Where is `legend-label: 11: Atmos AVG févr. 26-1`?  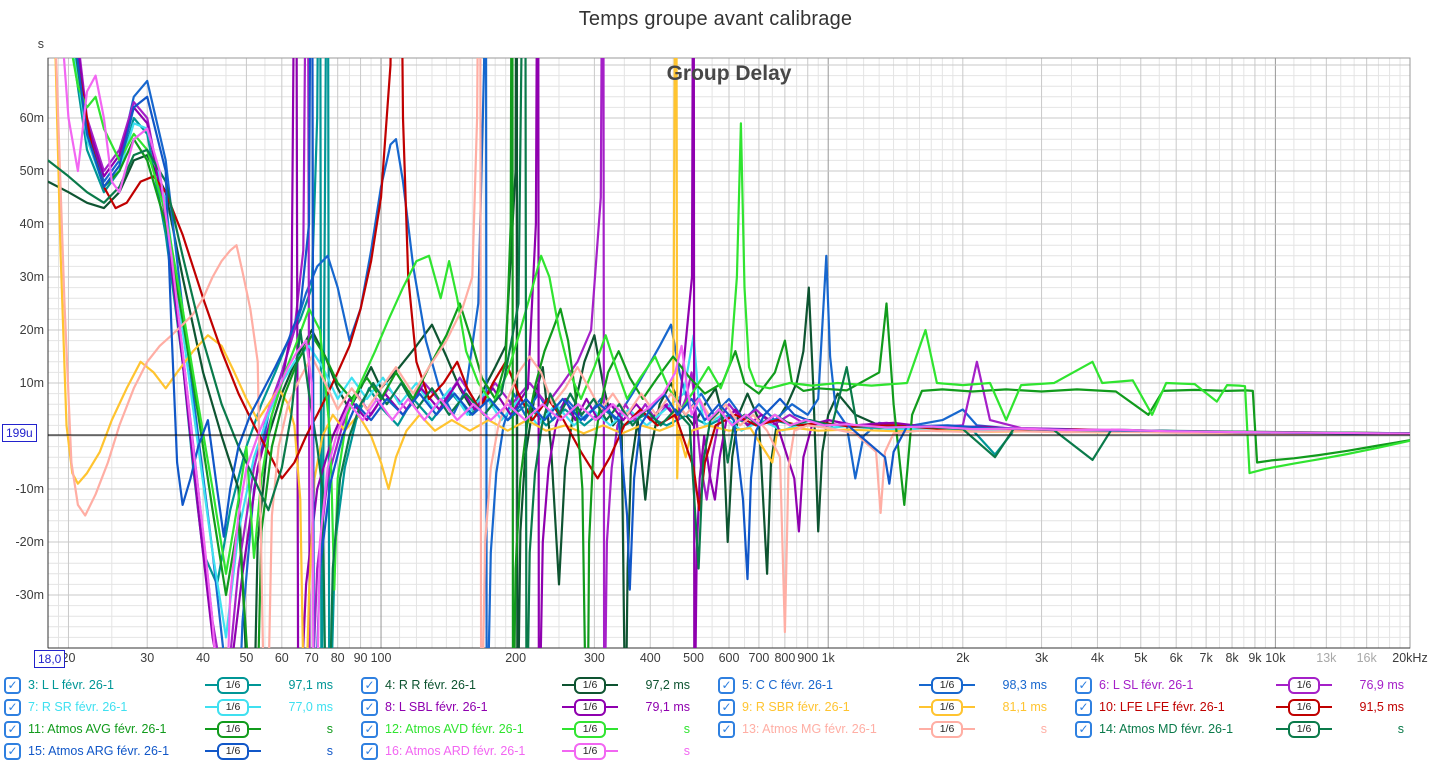 legend-label: 11: Atmos AVG févr. 26-1 is located at coordinates (97, 729).